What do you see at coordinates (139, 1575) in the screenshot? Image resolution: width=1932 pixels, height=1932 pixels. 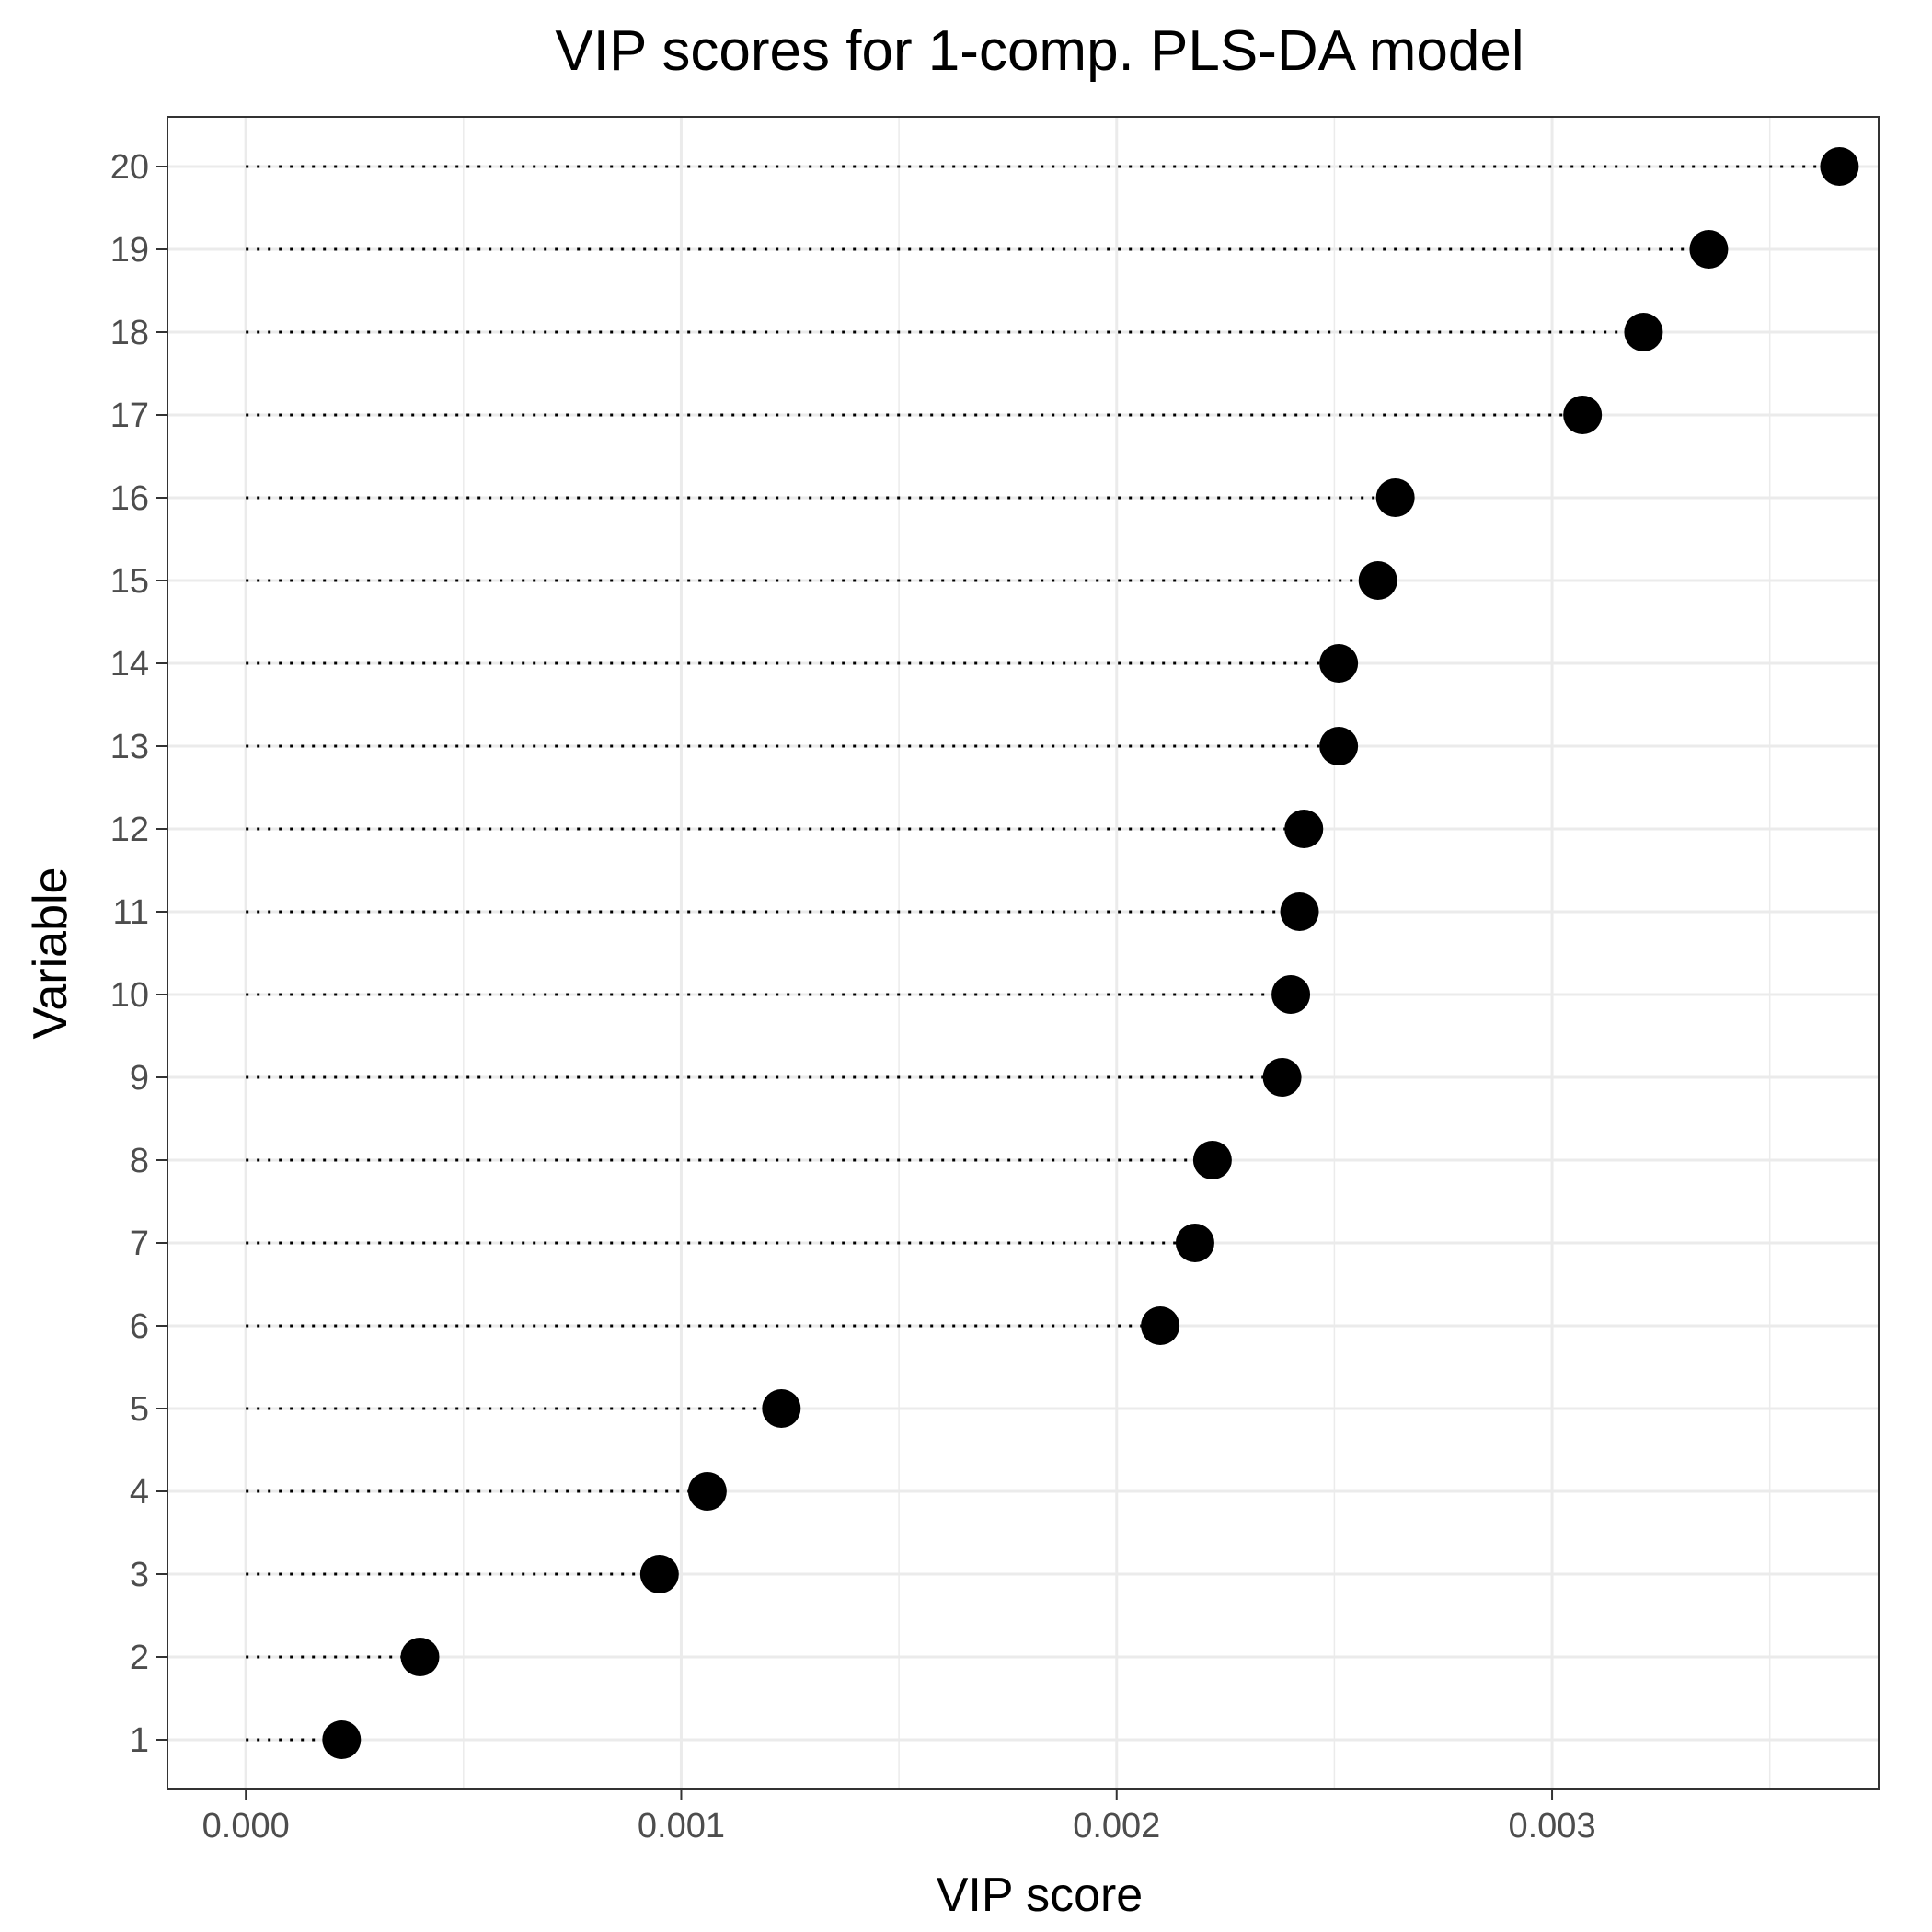 I see `y-tick-label: 3` at bounding box center [139, 1575].